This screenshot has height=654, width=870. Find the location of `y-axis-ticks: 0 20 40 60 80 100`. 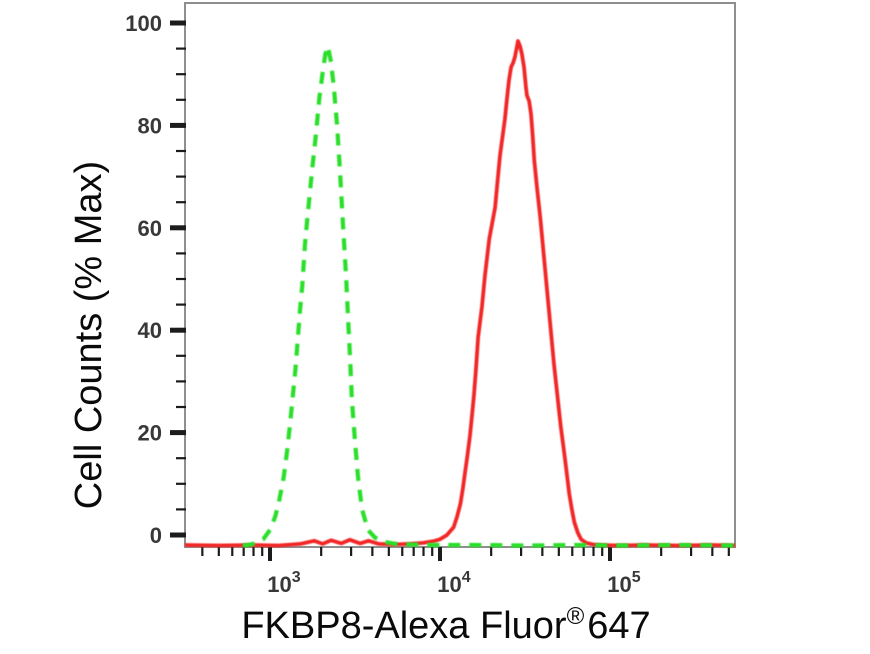

y-axis-ticks: 0 20 40 60 80 100 is located at coordinates (155, 279).